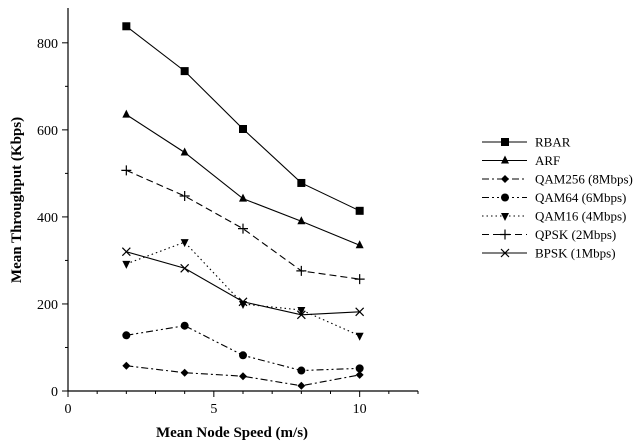 The image size is (644, 447). Describe the element at coordinates (526, 142) in the screenshot. I see `legend-item-rbar: RBAR` at that location.